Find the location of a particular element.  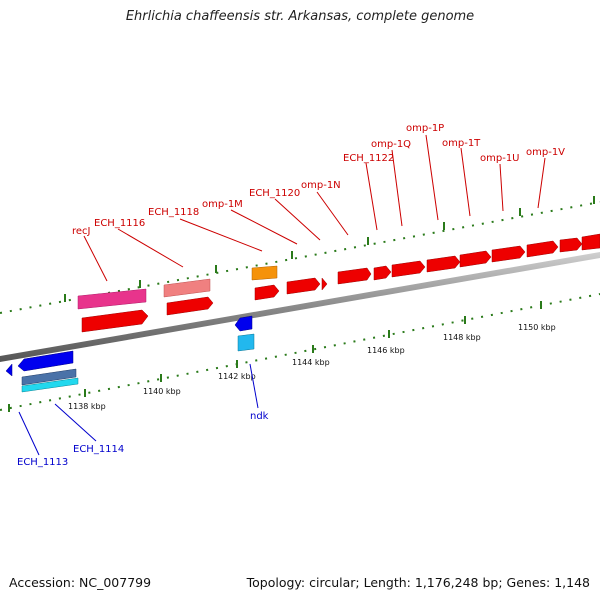

gene-label: omp-1Q is located at coordinates (391, 144).